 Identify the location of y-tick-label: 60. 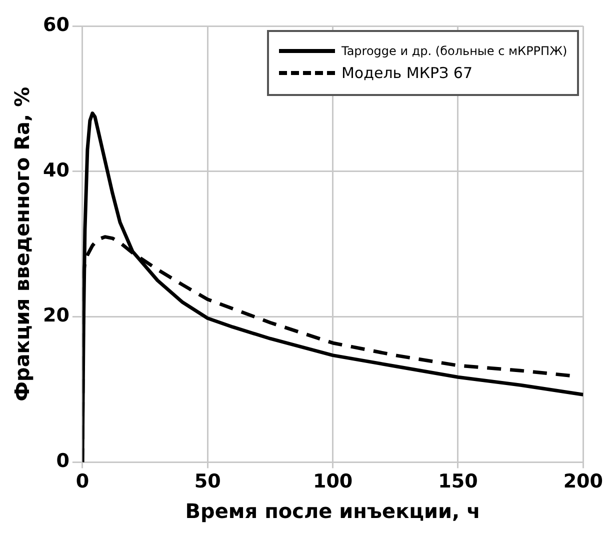
(56, 25).